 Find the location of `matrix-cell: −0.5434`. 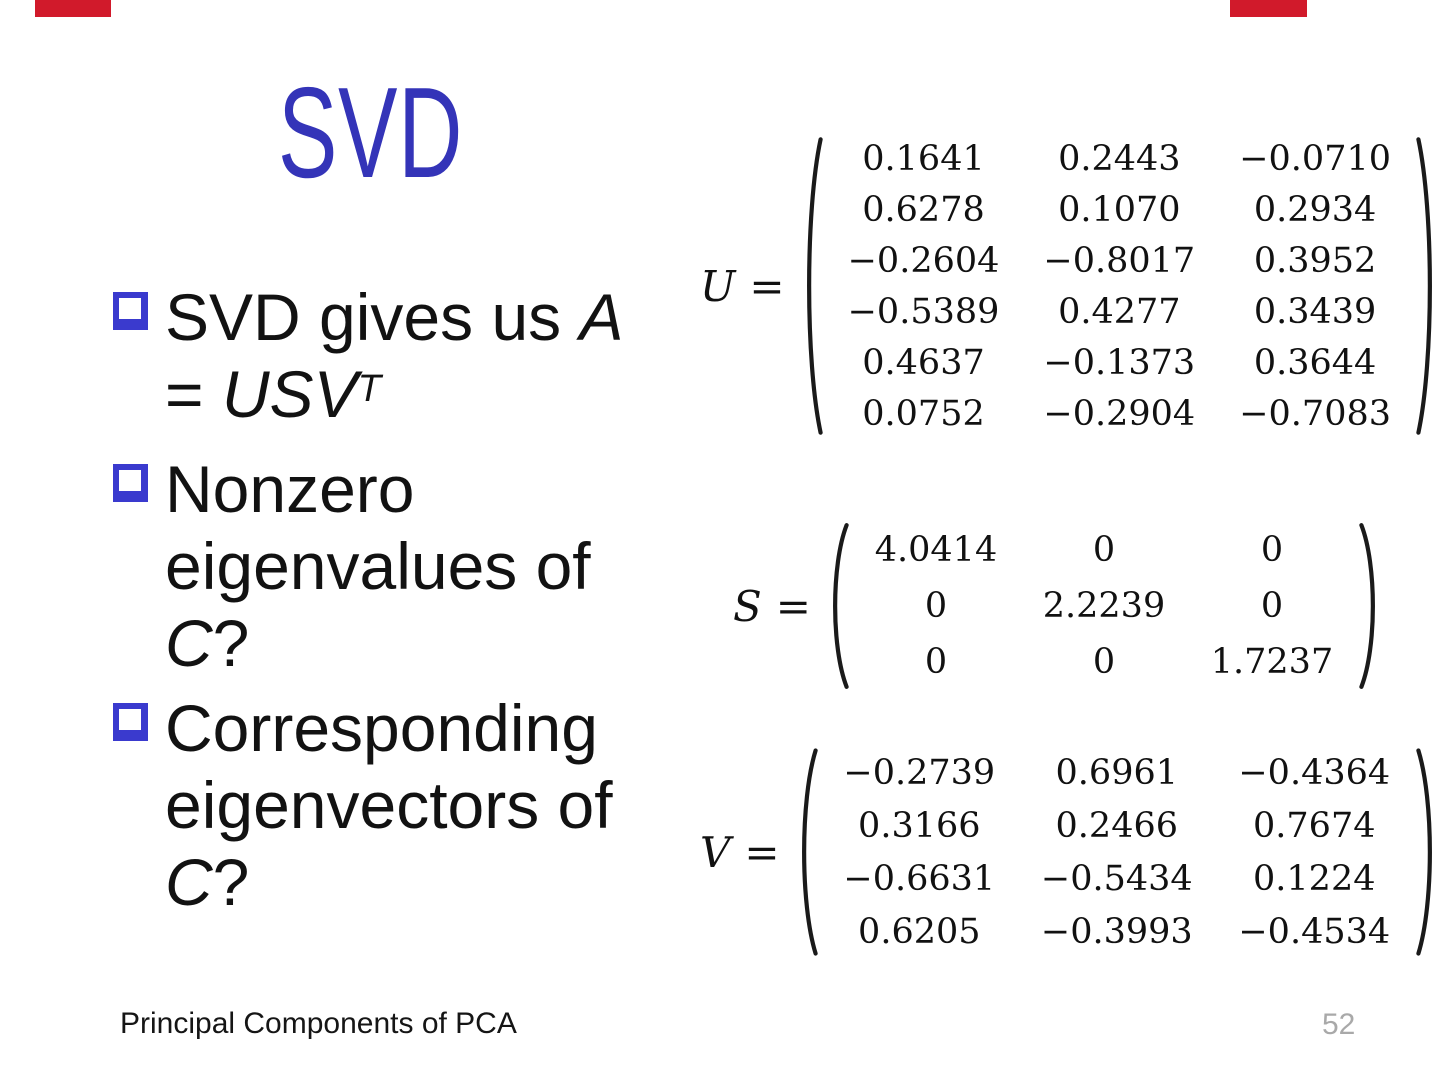

matrix-cell: −0.5434 is located at coordinates (1116, 878).